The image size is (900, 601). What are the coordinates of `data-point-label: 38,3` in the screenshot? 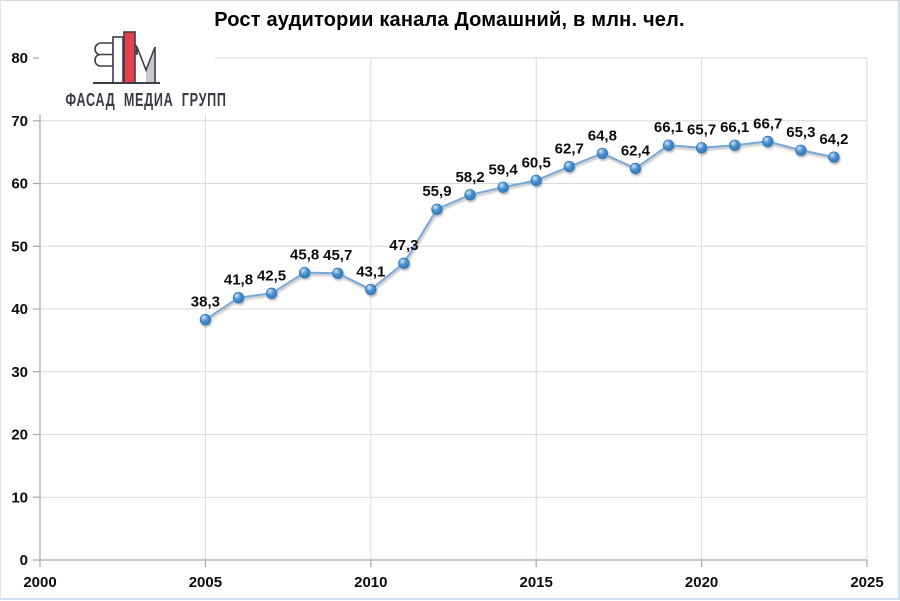 It's located at (205, 302).